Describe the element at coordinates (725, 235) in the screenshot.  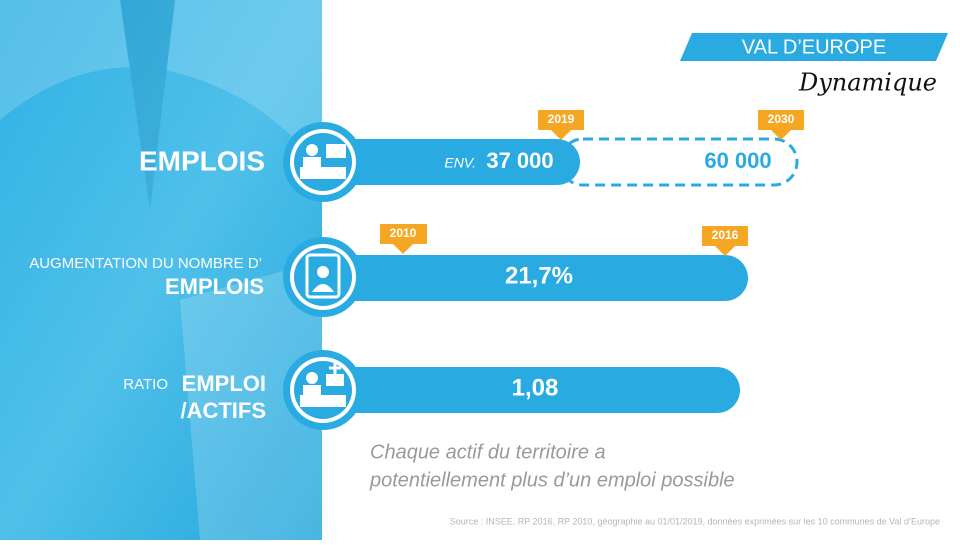
I see `tag-label: 2016` at that location.